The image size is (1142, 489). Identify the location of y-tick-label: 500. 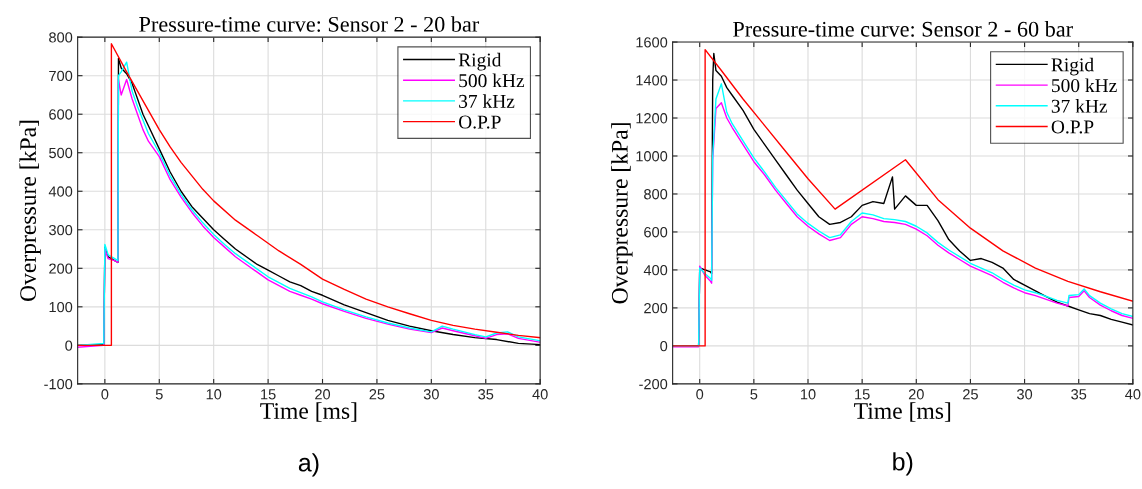
(61, 153).